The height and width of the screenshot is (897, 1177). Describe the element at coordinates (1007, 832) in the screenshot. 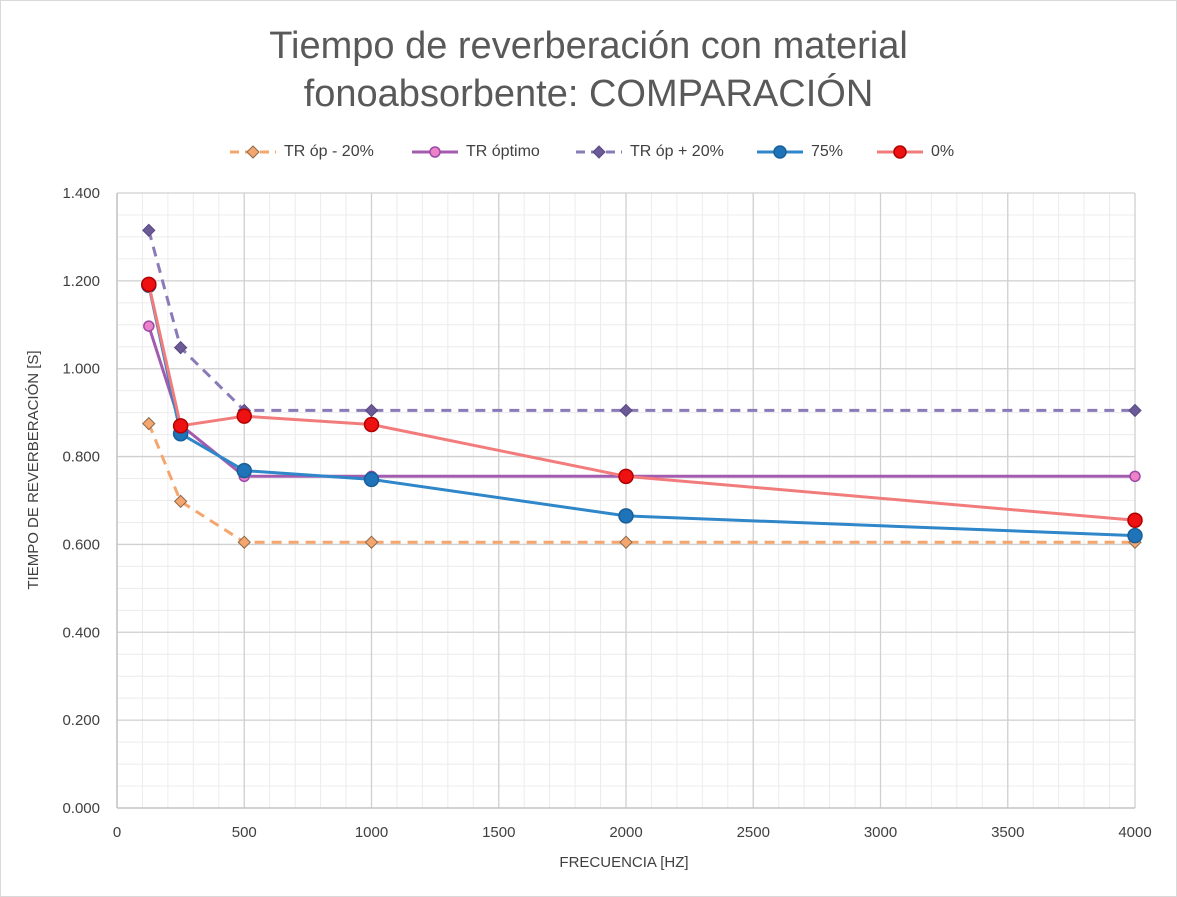

I see `x-tick-label: 3500` at that location.